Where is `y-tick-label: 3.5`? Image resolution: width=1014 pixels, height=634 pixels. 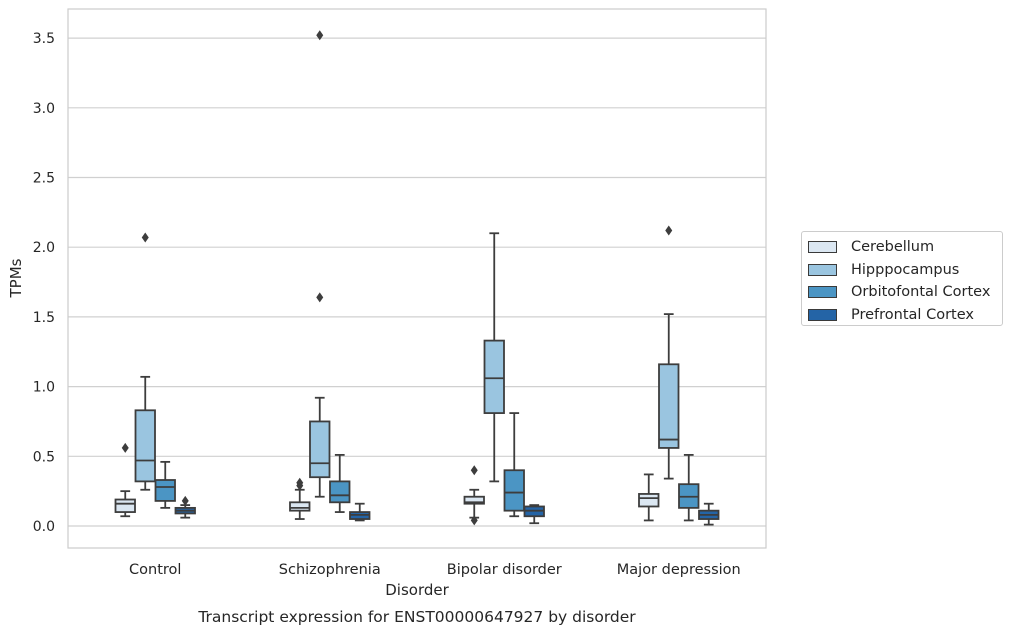 y-tick-label: 3.5 is located at coordinates (44, 39).